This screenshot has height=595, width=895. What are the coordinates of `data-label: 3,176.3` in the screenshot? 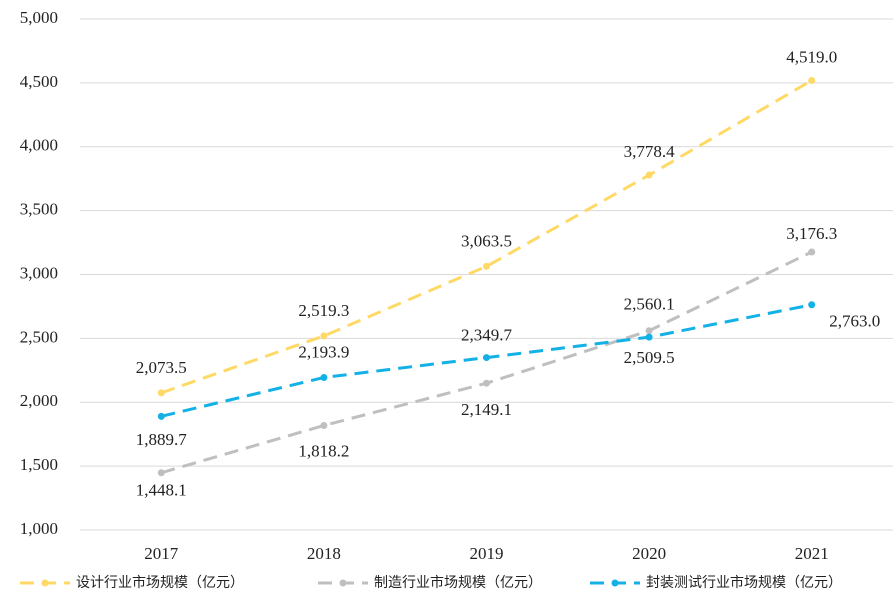 It's located at (811, 233).